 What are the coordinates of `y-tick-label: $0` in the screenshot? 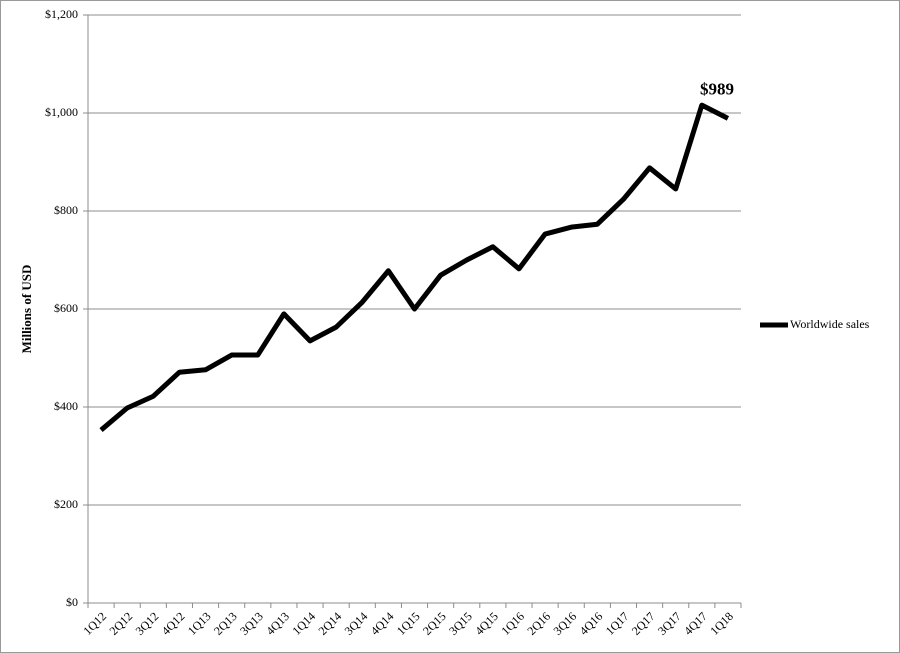 It's located at (72, 602).